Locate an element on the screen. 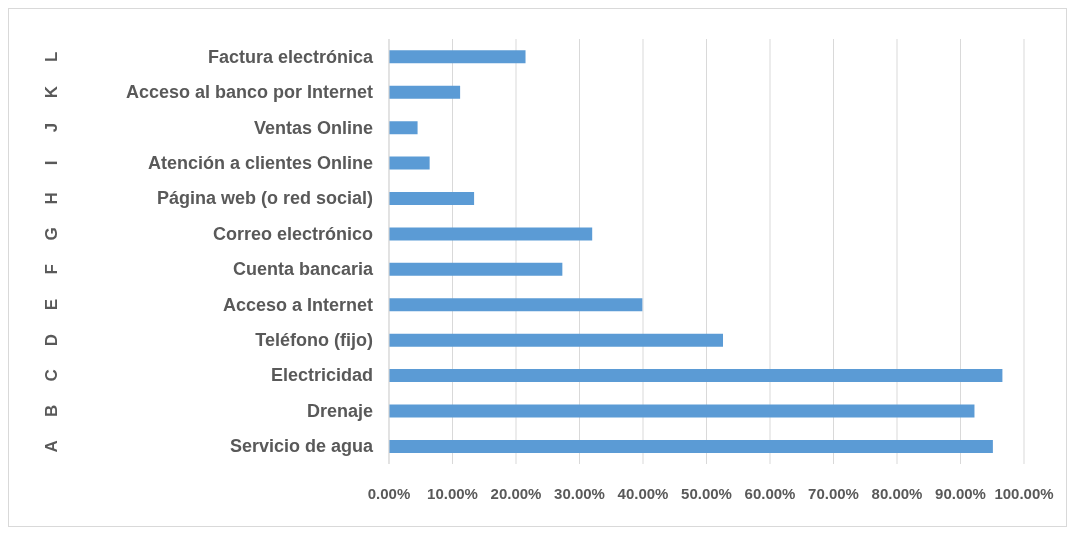 The width and height of the screenshot is (1073, 533). x-tick-label: 80.00% is located at coordinates (897, 493).